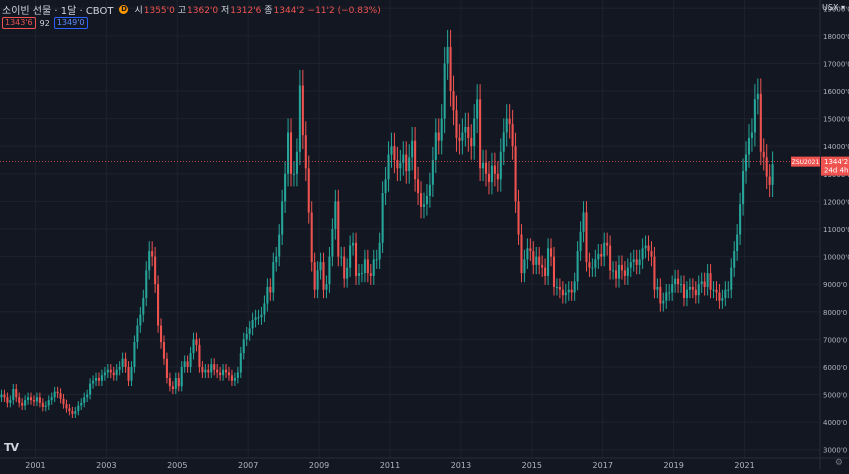 The width and height of the screenshot is (849, 474). I want to click on sell-price-button: 1343'6, so click(19, 23).